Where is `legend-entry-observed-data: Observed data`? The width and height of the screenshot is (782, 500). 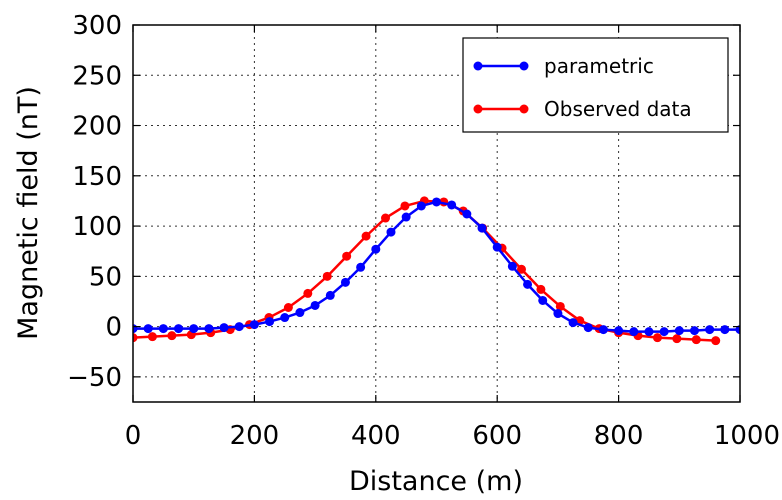
legend-entry-observed-data: Observed data is located at coordinates (582, 109).